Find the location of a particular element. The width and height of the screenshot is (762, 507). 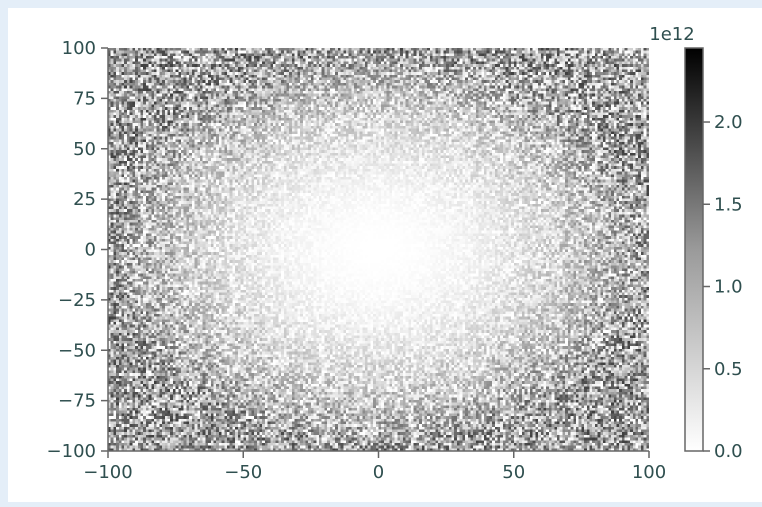

x-axis-ticks: −100 −50 0 50 100 is located at coordinates (374, 467).